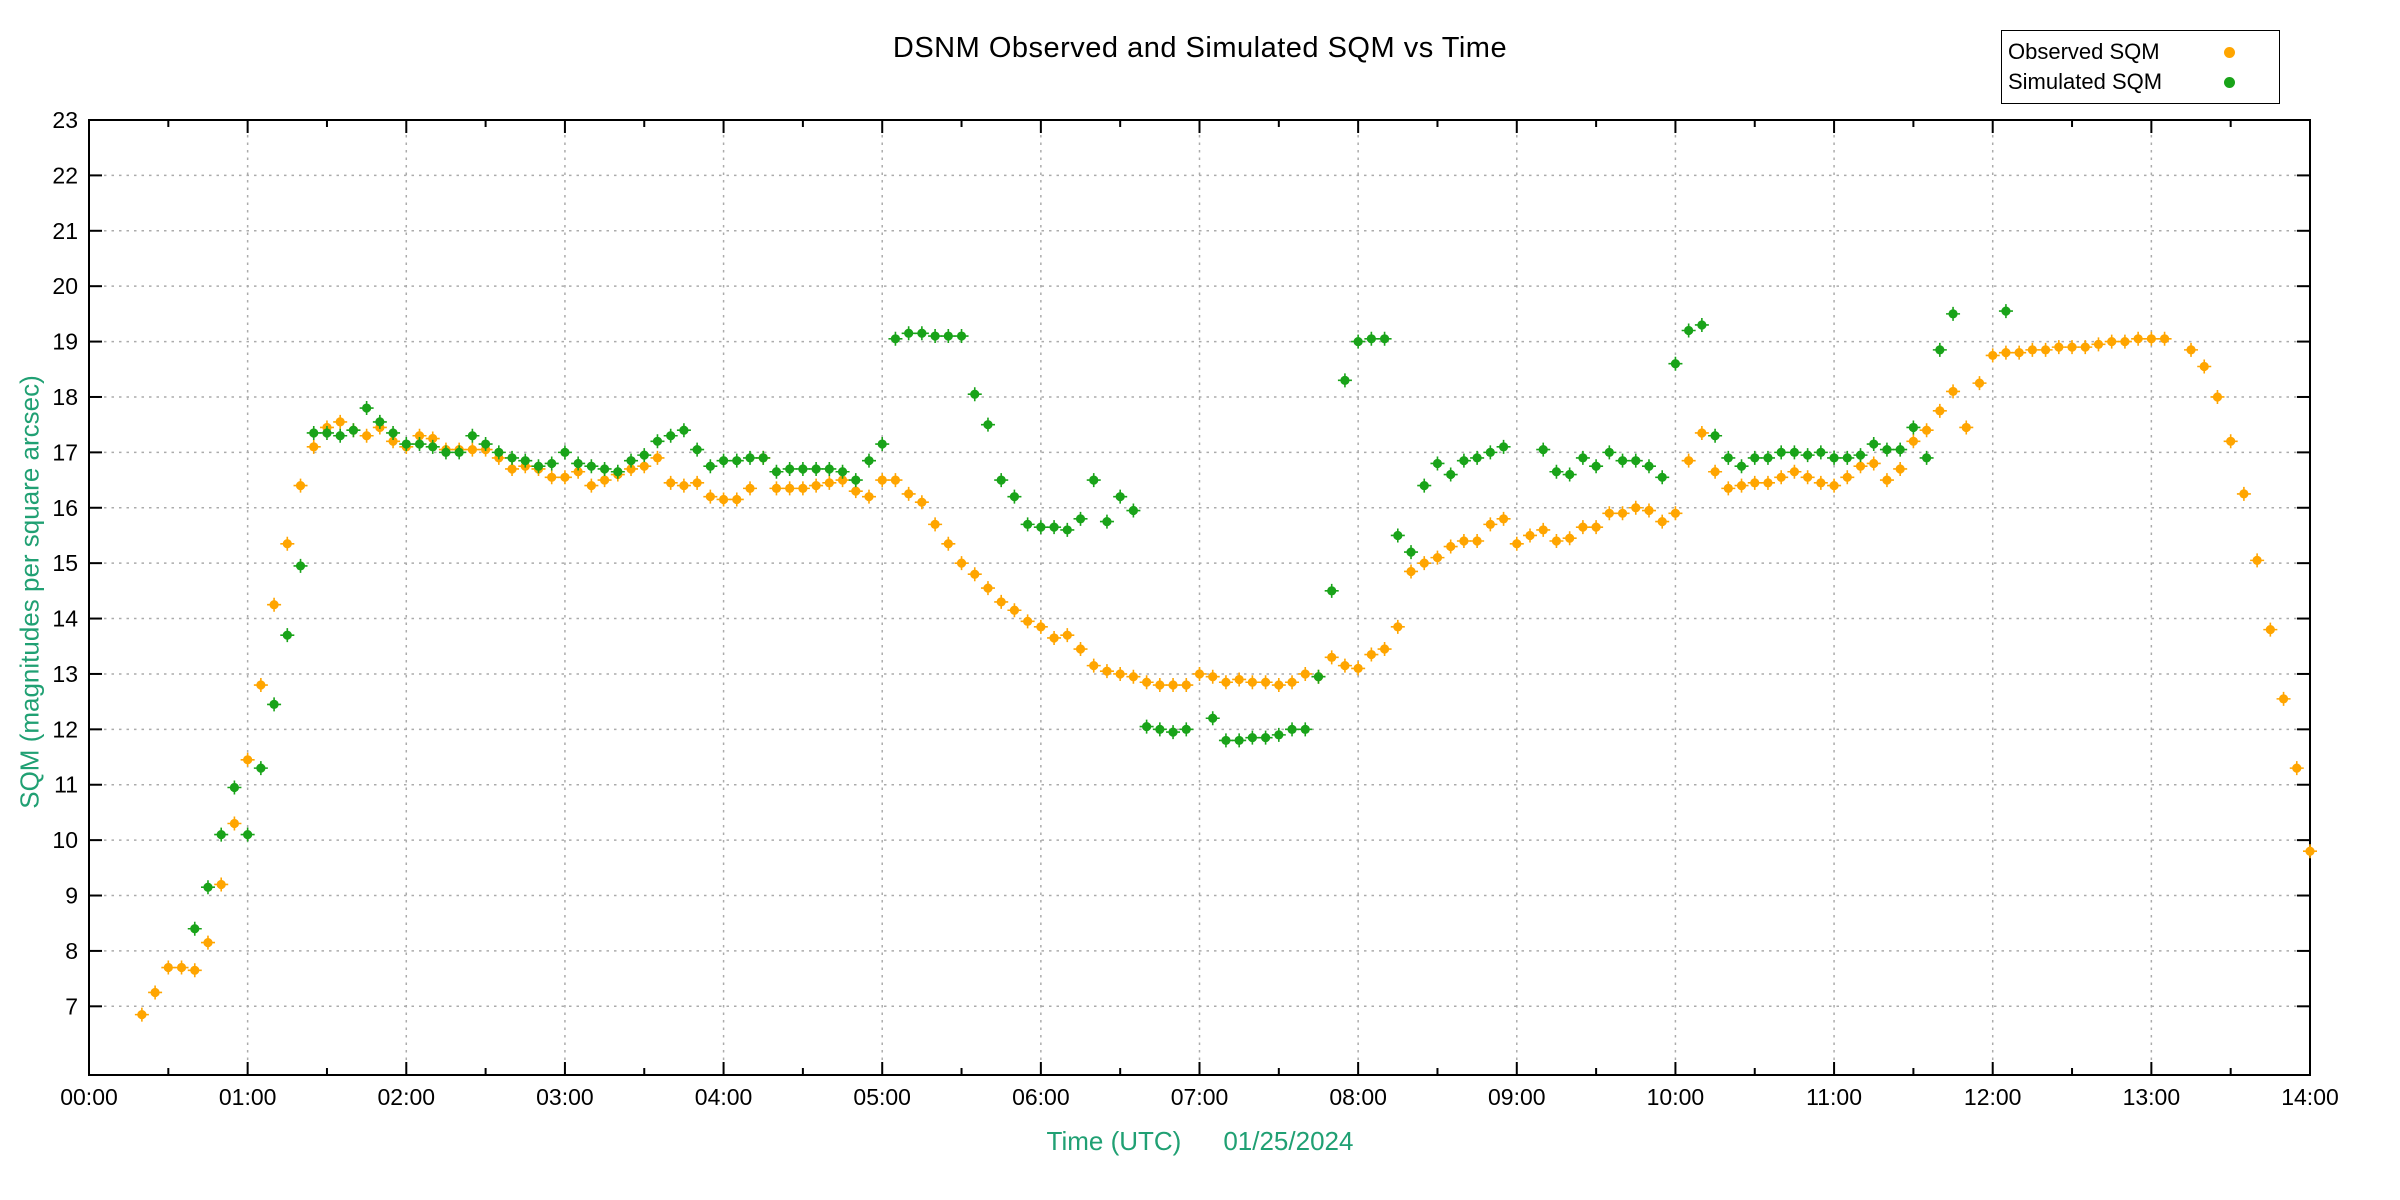 The width and height of the screenshot is (2400, 1200). What do you see at coordinates (65, 563) in the screenshot?
I see `y-tick-label: 15` at bounding box center [65, 563].